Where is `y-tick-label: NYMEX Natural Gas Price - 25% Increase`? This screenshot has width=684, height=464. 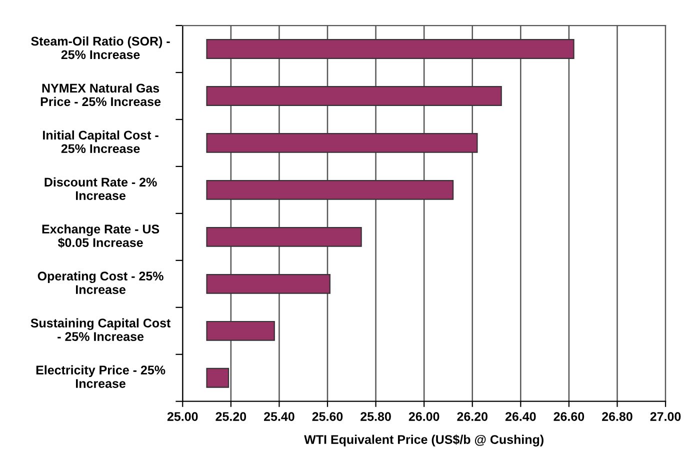
y-tick-label: NYMEX Natural Gas Price - 25% Increase is located at coordinates (100, 94).